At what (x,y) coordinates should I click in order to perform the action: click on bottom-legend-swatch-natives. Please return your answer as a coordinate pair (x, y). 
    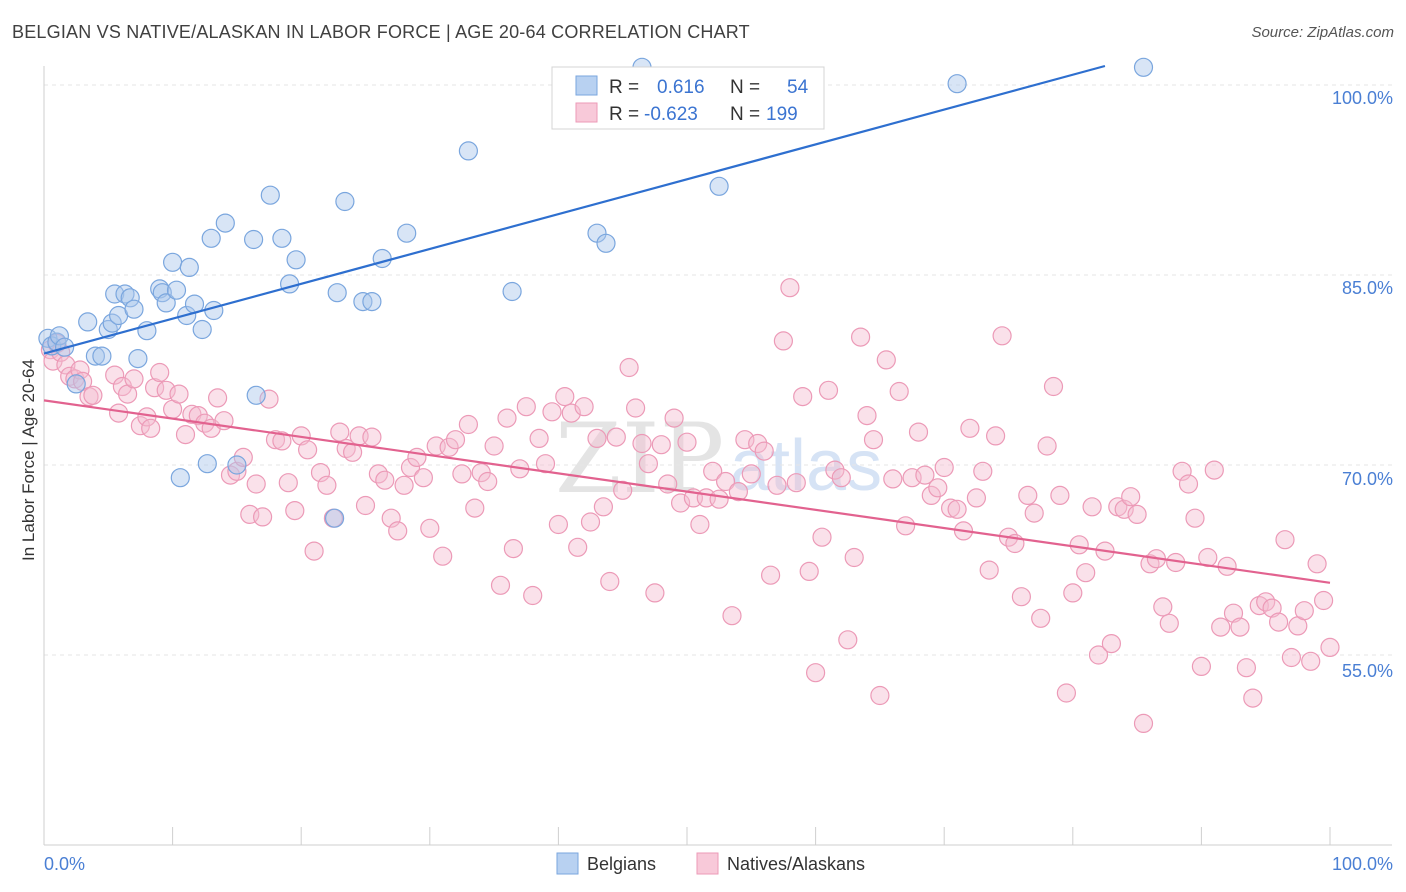
    Looking at the image, I should click on (707, 863).